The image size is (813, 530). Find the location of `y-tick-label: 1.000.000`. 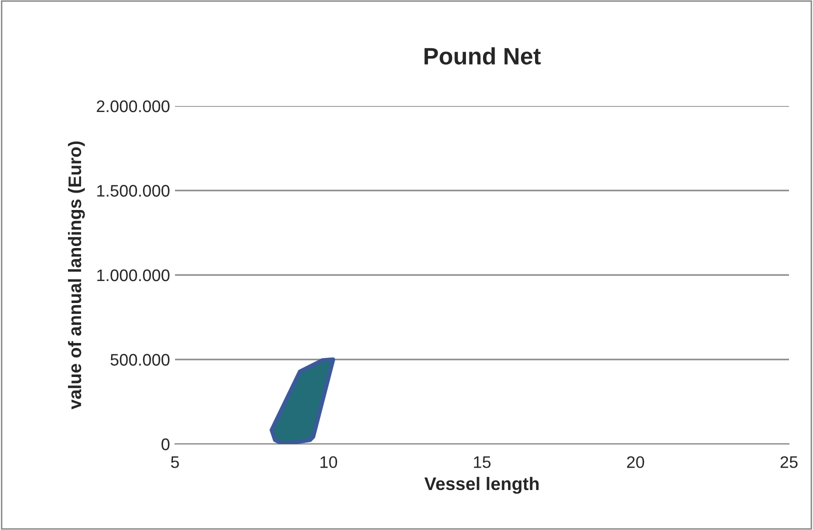

y-tick-label: 1.000.000 is located at coordinates (133, 275).